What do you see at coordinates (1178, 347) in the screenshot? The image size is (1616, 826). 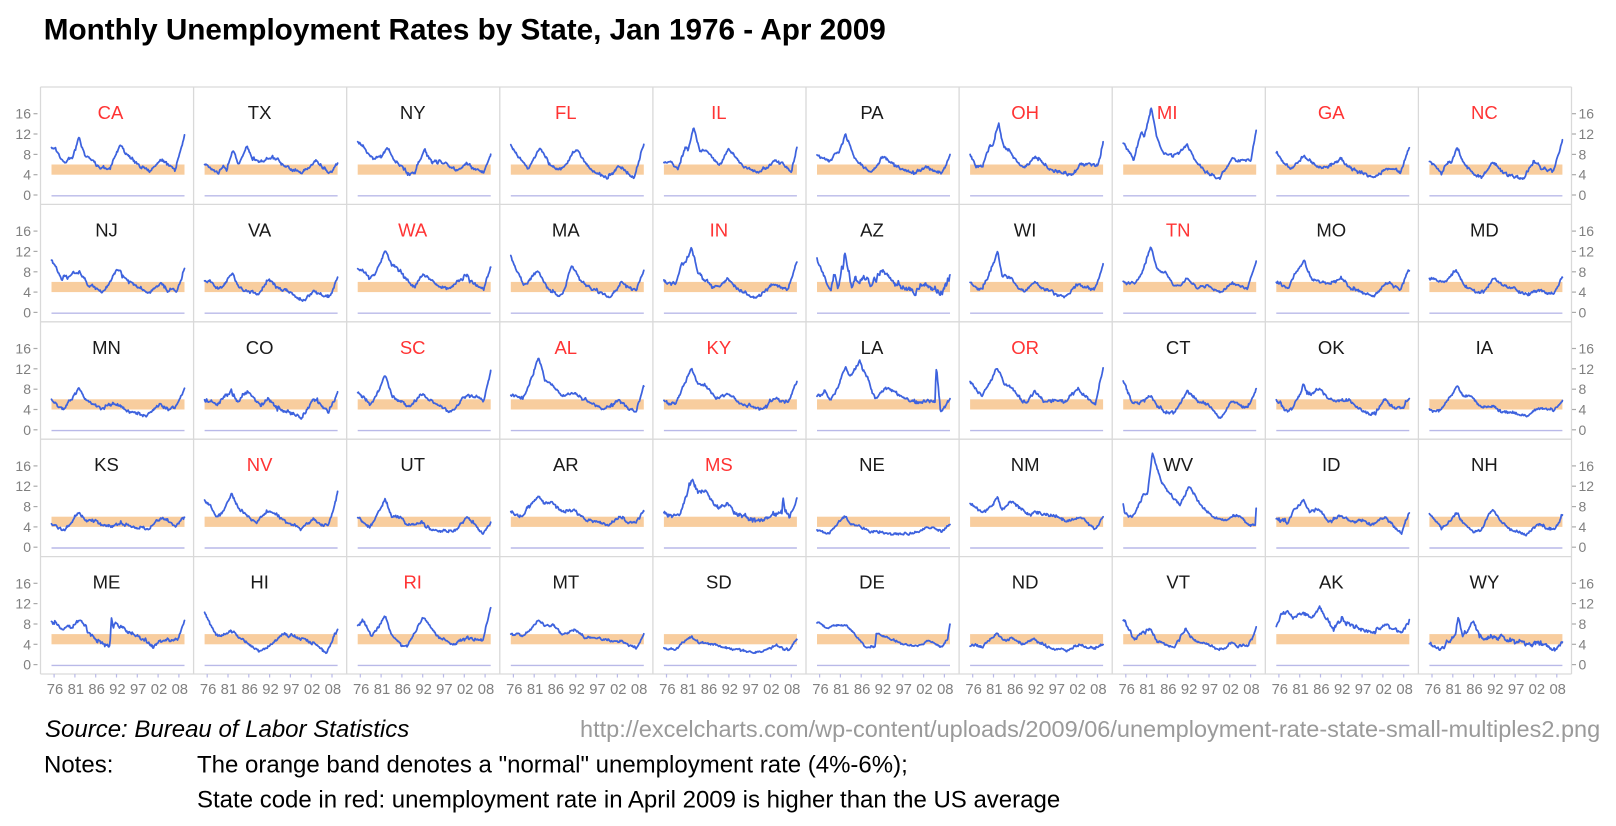 I see `svg-text: CT` at bounding box center [1178, 347].